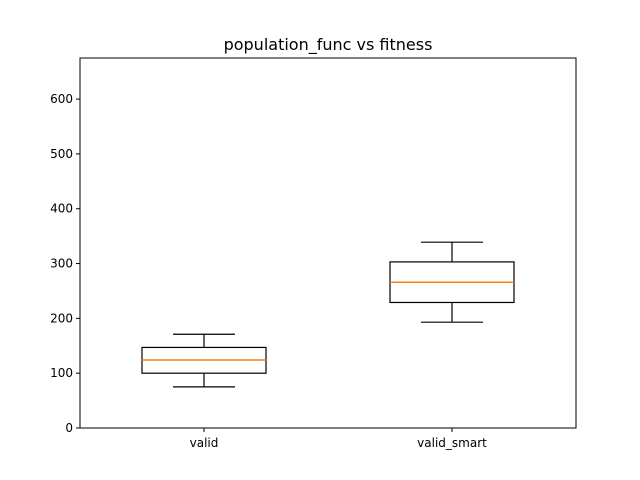 This screenshot has width=640, height=480. What do you see at coordinates (69, 428) in the screenshot?
I see `y-tick-label: 0` at bounding box center [69, 428].